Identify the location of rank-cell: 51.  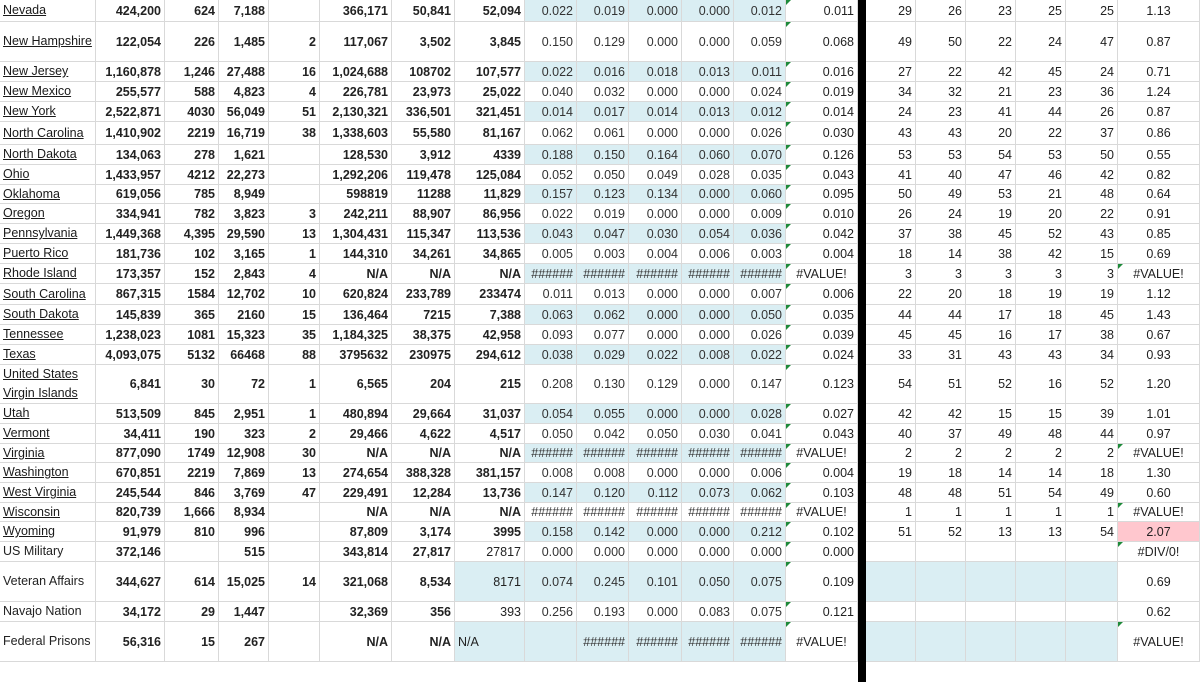
(941, 384).